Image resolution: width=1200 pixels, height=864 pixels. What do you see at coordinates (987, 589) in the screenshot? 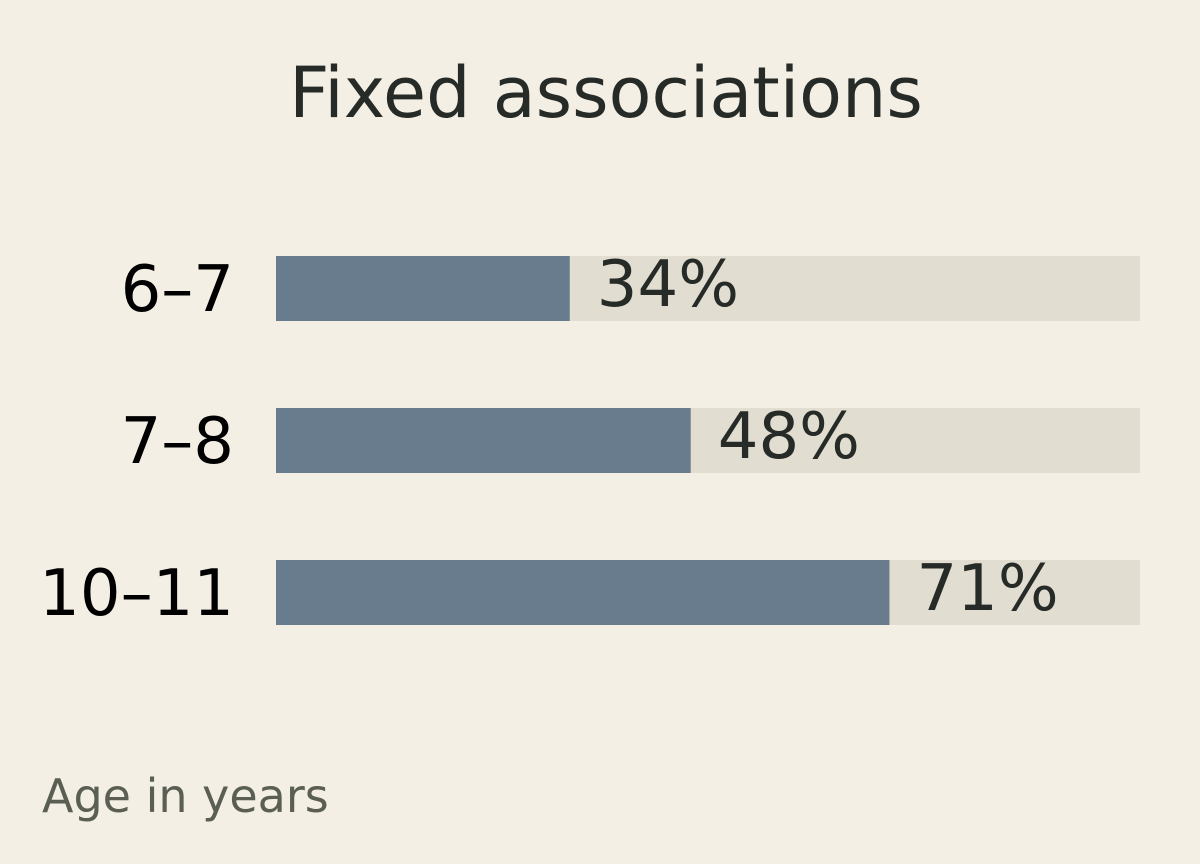
I see `value-label: 71%` at bounding box center [987, 589].